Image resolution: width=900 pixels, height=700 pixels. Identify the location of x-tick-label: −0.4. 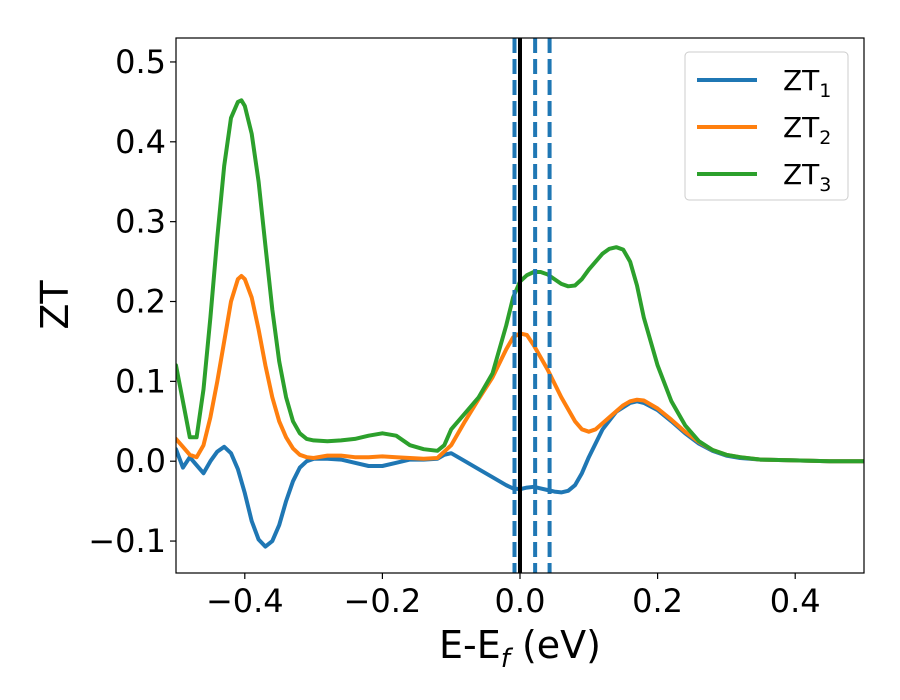
(245, 601).